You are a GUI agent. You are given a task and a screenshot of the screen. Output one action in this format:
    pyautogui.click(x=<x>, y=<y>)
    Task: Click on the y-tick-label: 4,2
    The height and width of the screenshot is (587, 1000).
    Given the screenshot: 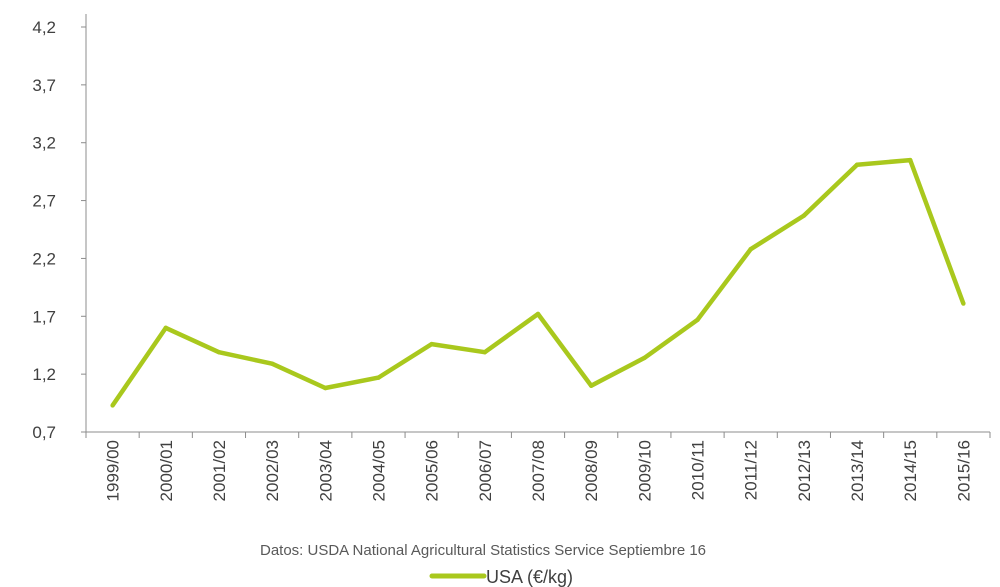 What is the action you would take?
    pyautogui.click(x=44, y=27)
    